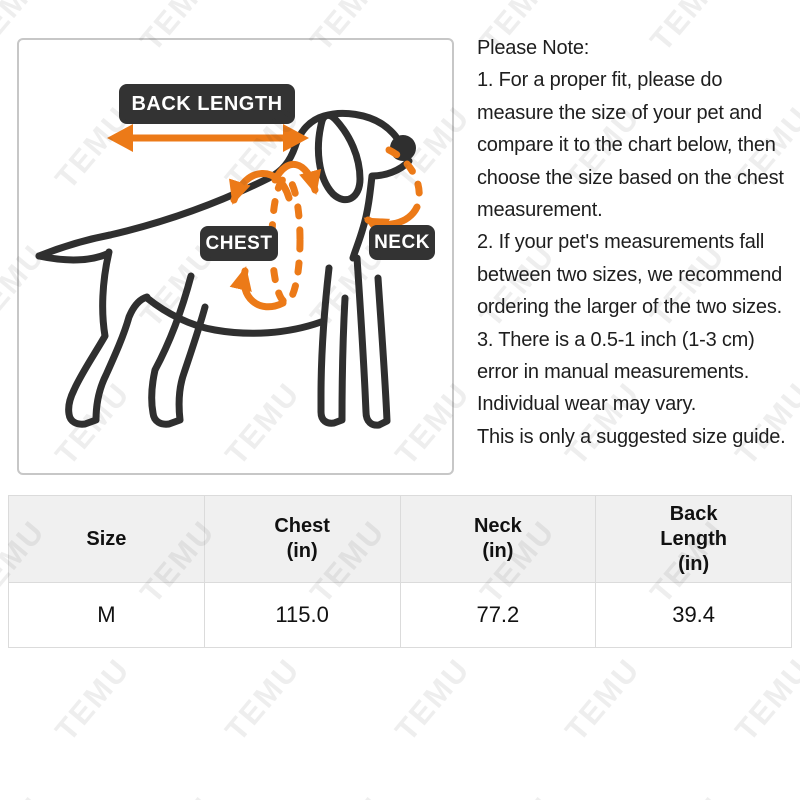  I want to click on back-length-label: BACK LENGTH, so click(207, 104).